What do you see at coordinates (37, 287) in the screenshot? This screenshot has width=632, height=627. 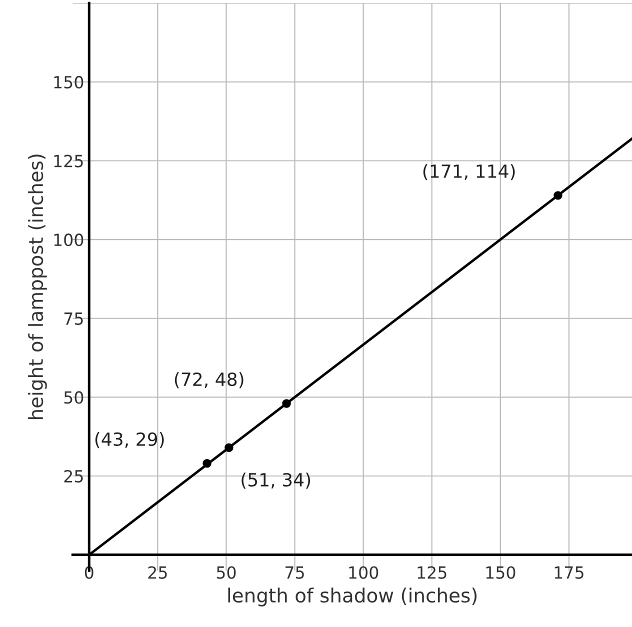 I see `y-axis-title: height of lamppost (inches)` at bounding box center [37, 287].